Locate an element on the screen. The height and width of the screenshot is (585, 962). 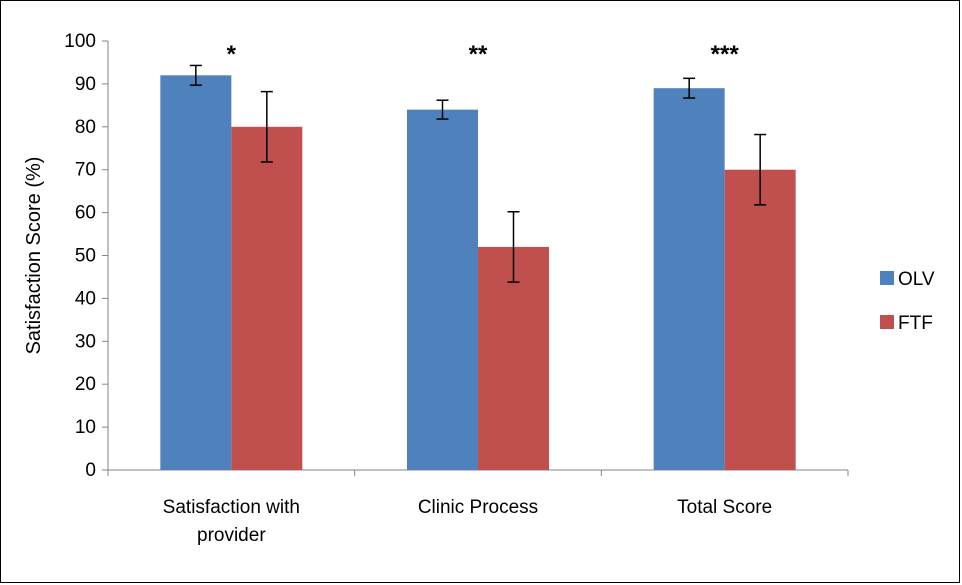
y-tick-label: 50 is located at coordinates (85, 256).